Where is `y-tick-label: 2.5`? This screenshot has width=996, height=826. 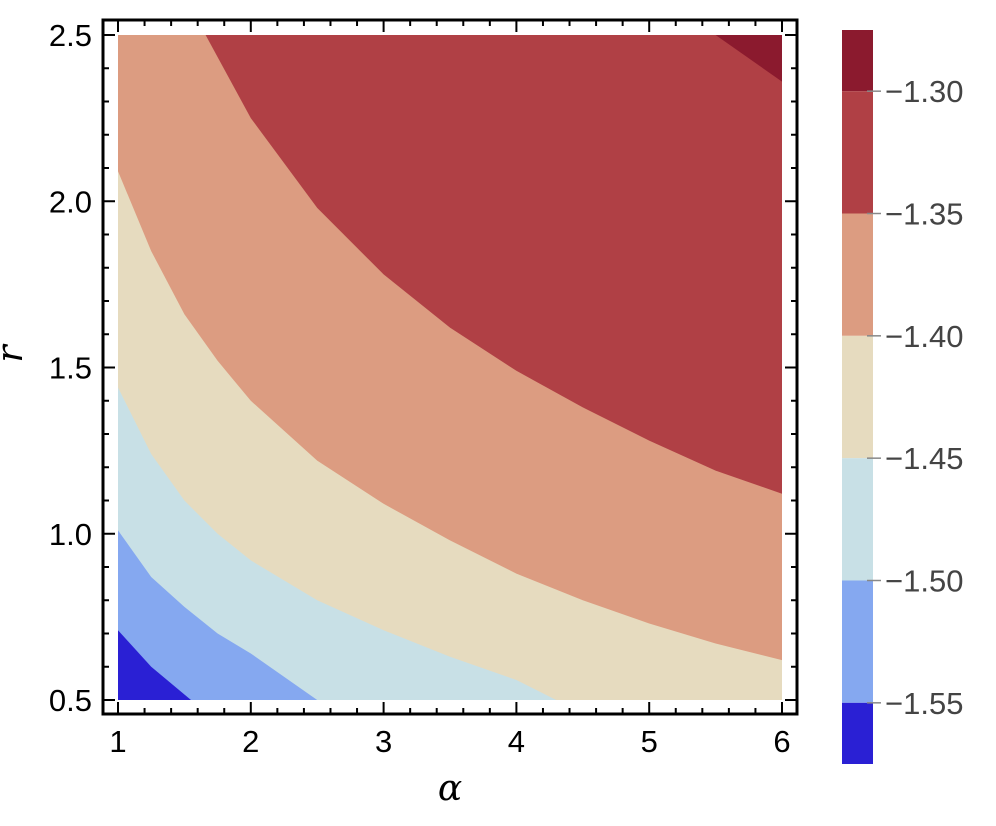
y-tick-label: 2.5 is located at coordinates (70, 35).